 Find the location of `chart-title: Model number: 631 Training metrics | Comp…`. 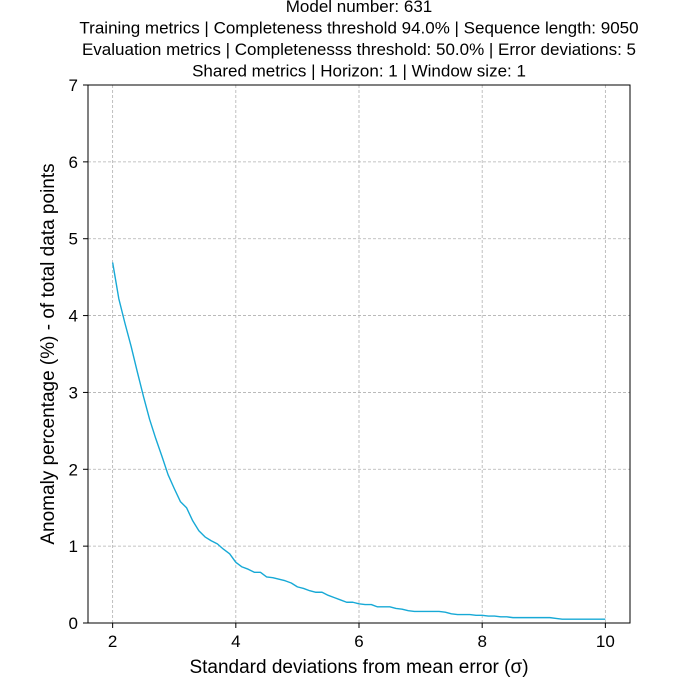

chart-title: Model number: 631 Training metrics | Comp… is located at coordinates (358, 40).